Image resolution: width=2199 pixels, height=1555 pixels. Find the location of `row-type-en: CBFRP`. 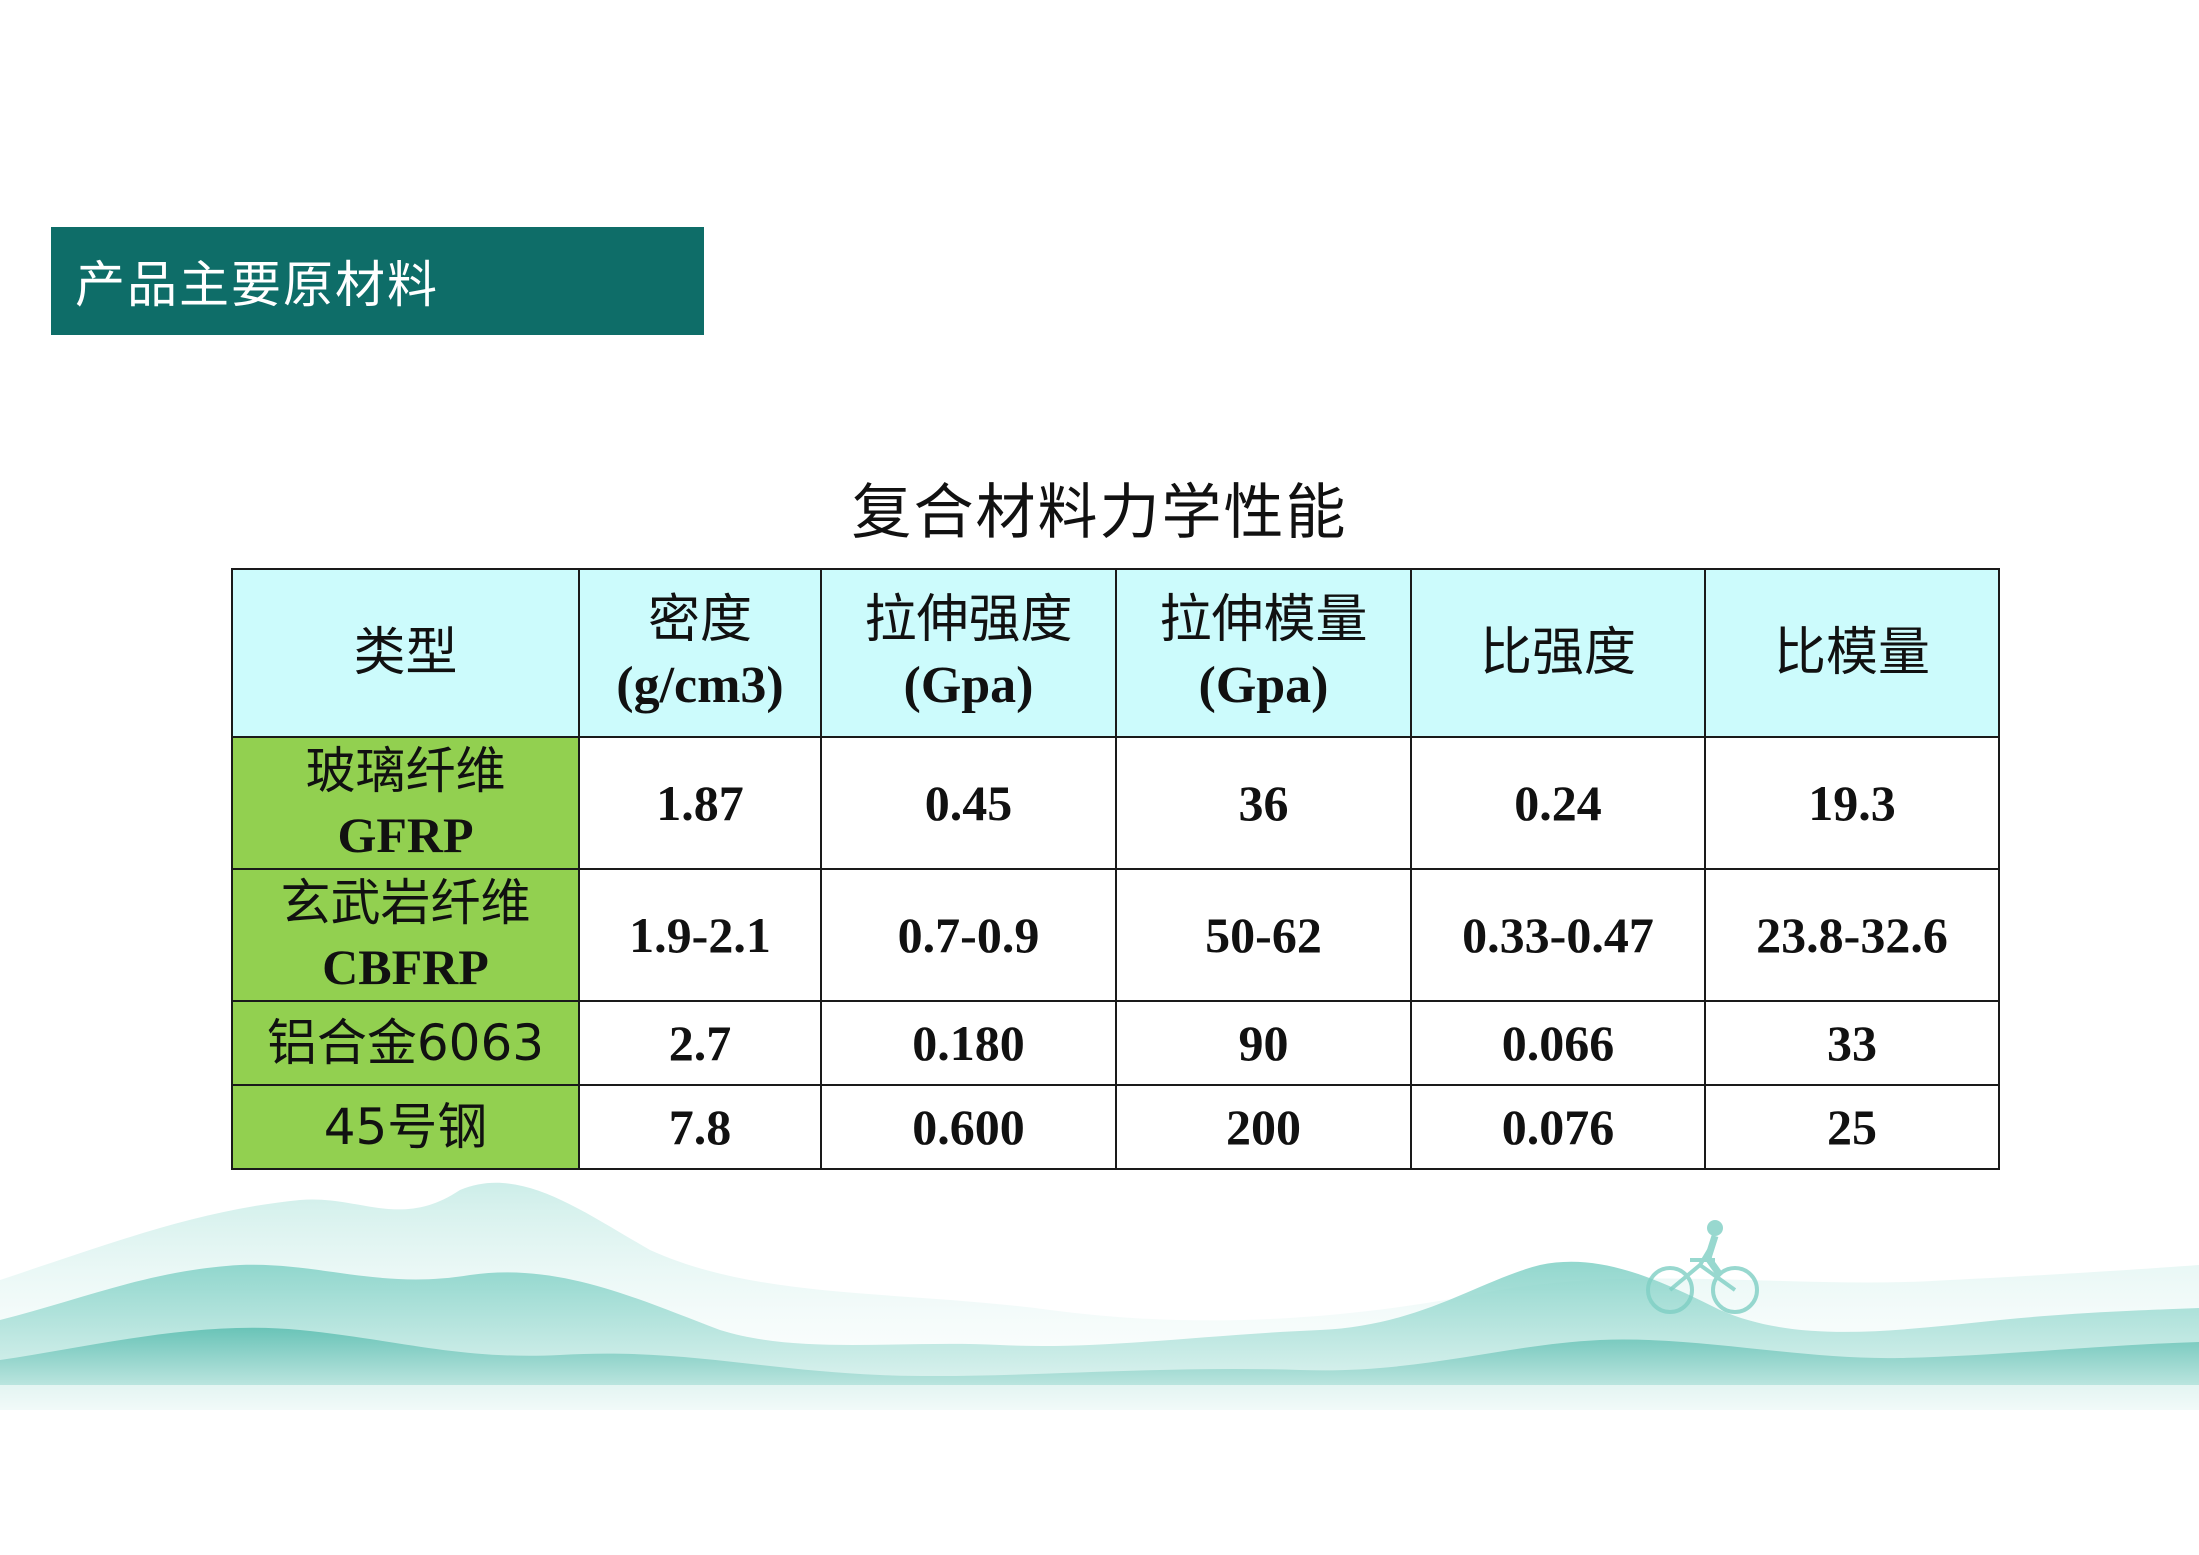

row-type-en: CBFRP is located at coordinates (405, 967).